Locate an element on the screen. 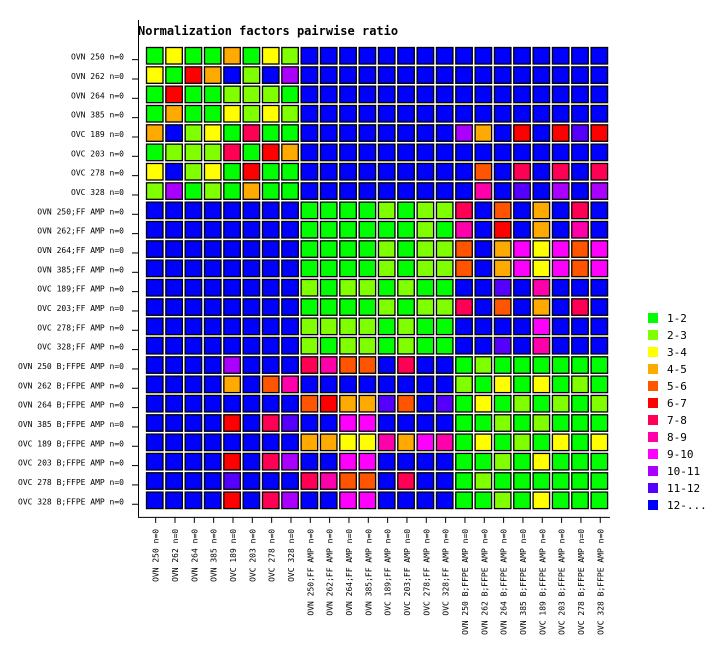 The image size is (726, 650). x-tick-label: OVN 385 n=0 is located at coordinates (214, 555).